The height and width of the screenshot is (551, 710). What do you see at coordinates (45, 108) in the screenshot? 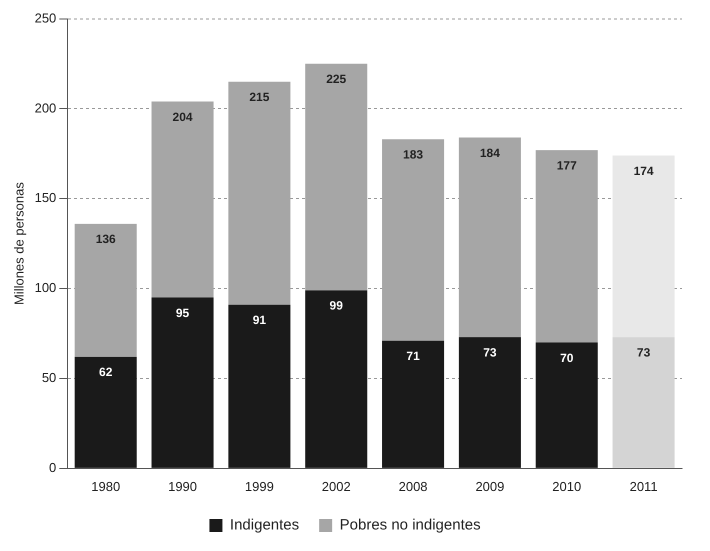
I see `y-tick-label: 200` at bounding box center [45, 108].